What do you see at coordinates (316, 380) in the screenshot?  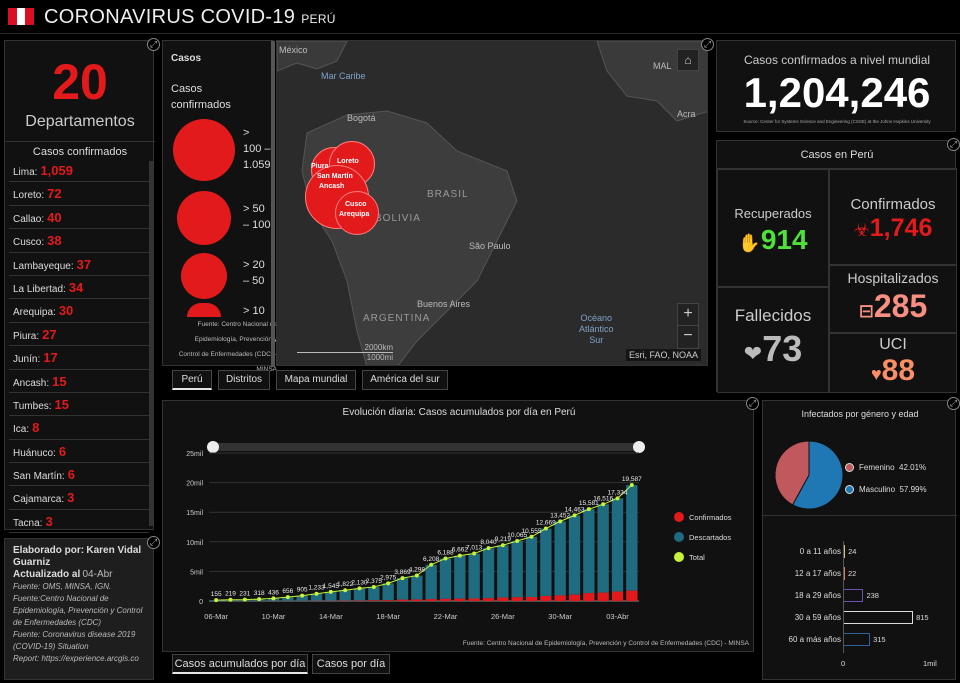 I see `tab-mapa-mundial: Mapa mundial` at bounding box center [316, 380].